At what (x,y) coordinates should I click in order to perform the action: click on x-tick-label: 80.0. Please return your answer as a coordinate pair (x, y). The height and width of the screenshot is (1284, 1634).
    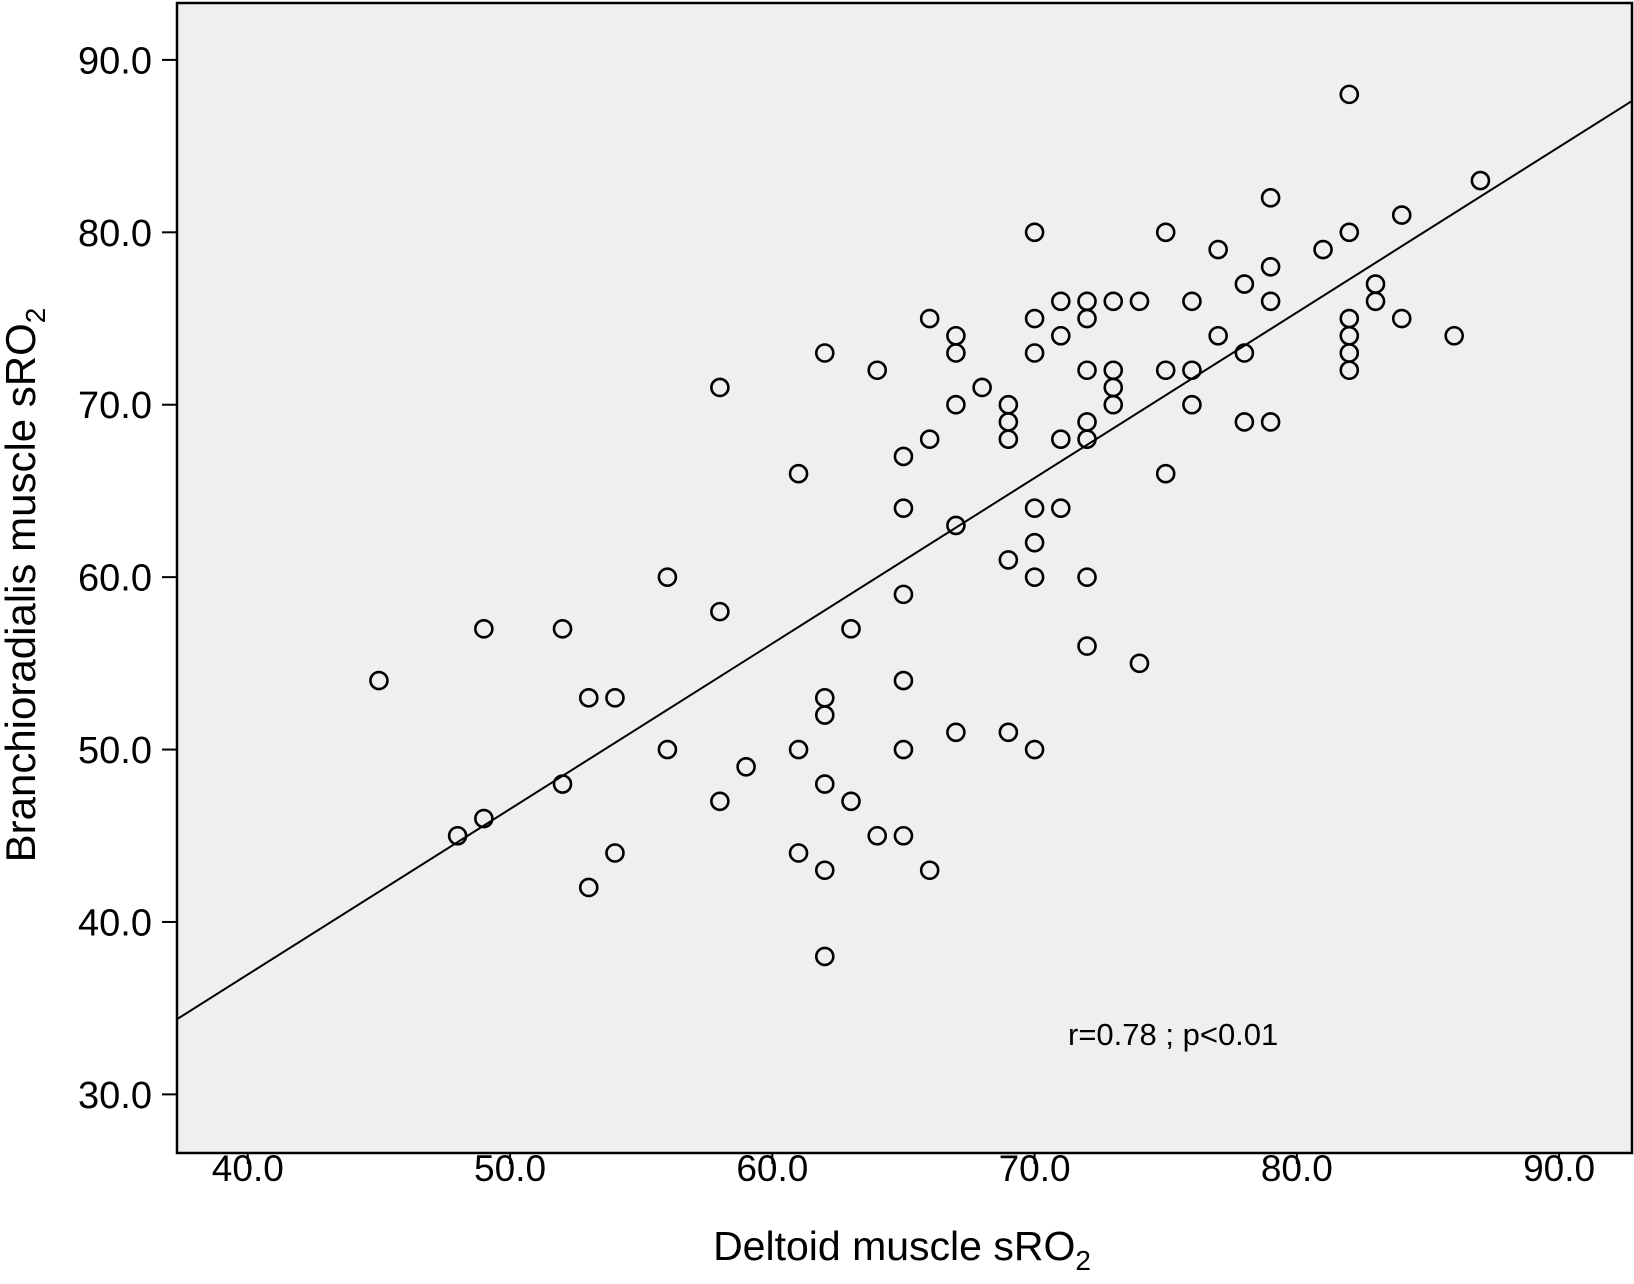
    Looking at the image, I should click on (1297, 1168).